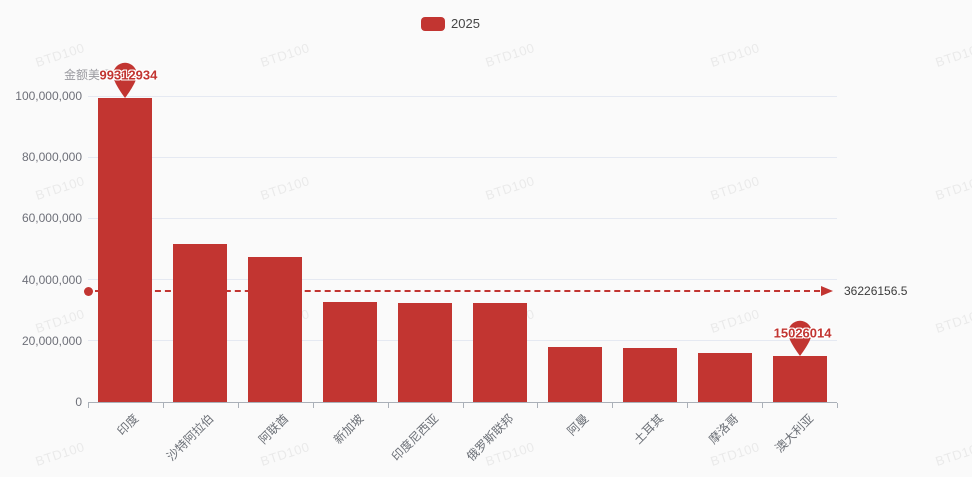  What do you see at coordinates (349, 429) in the screenshot?
I see `x-axis-category-label: 新加坡` at bounding box center [349, 429].